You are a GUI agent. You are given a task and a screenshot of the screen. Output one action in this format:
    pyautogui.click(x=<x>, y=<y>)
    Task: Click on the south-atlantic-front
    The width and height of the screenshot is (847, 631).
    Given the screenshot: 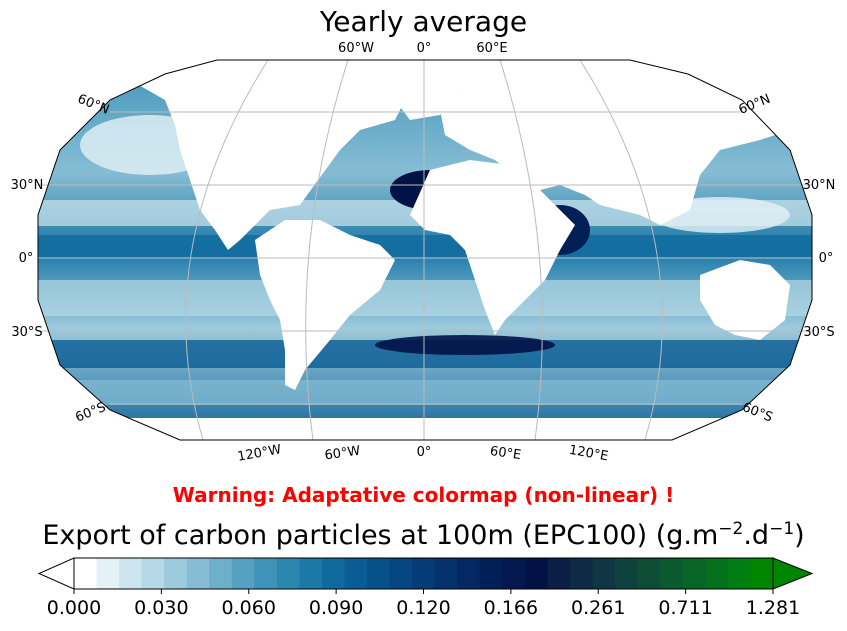 What is the action you would take?
    pyautogui.click(x=465, y=345)
    